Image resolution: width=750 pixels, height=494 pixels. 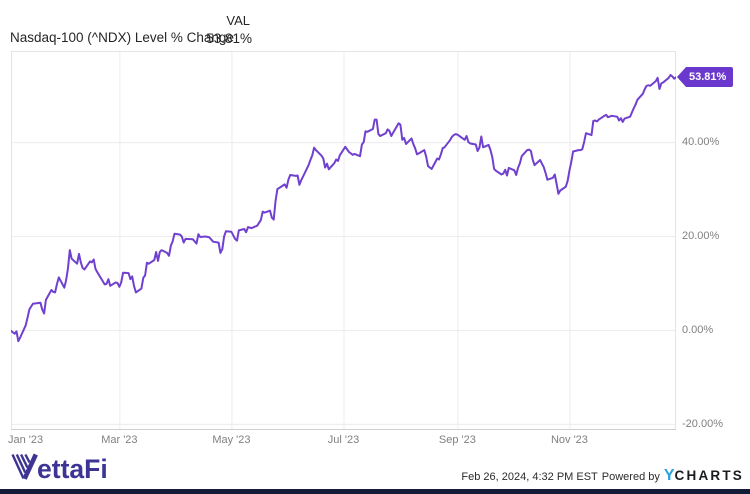 What do you see at coordinates (669, 475) in the screenshot?
I see `ycharts-logo-y: Y` at bounding box center [669, 475].